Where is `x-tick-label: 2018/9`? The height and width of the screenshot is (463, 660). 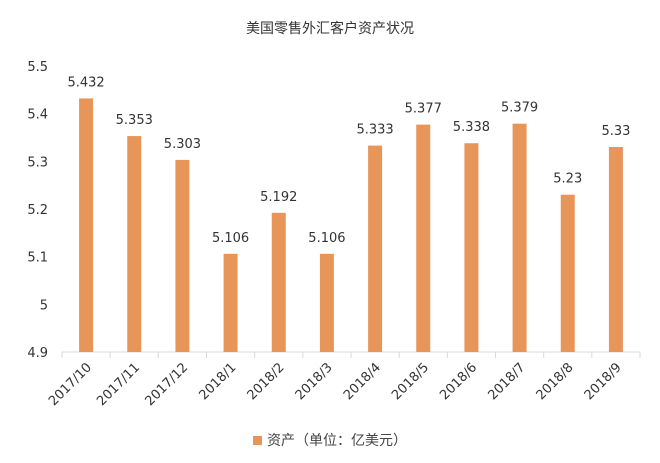 x-tick-label: 2018/9 is located at coordinates (603, 381).